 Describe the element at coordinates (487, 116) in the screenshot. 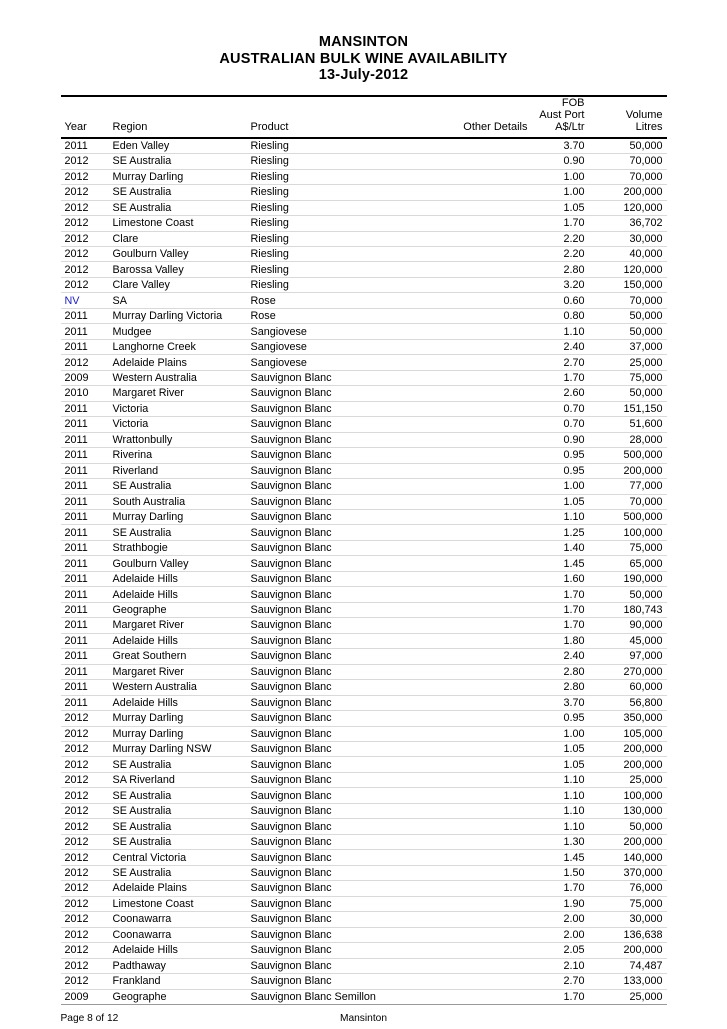

I see `column-header-other-details: Other Details` at that location.